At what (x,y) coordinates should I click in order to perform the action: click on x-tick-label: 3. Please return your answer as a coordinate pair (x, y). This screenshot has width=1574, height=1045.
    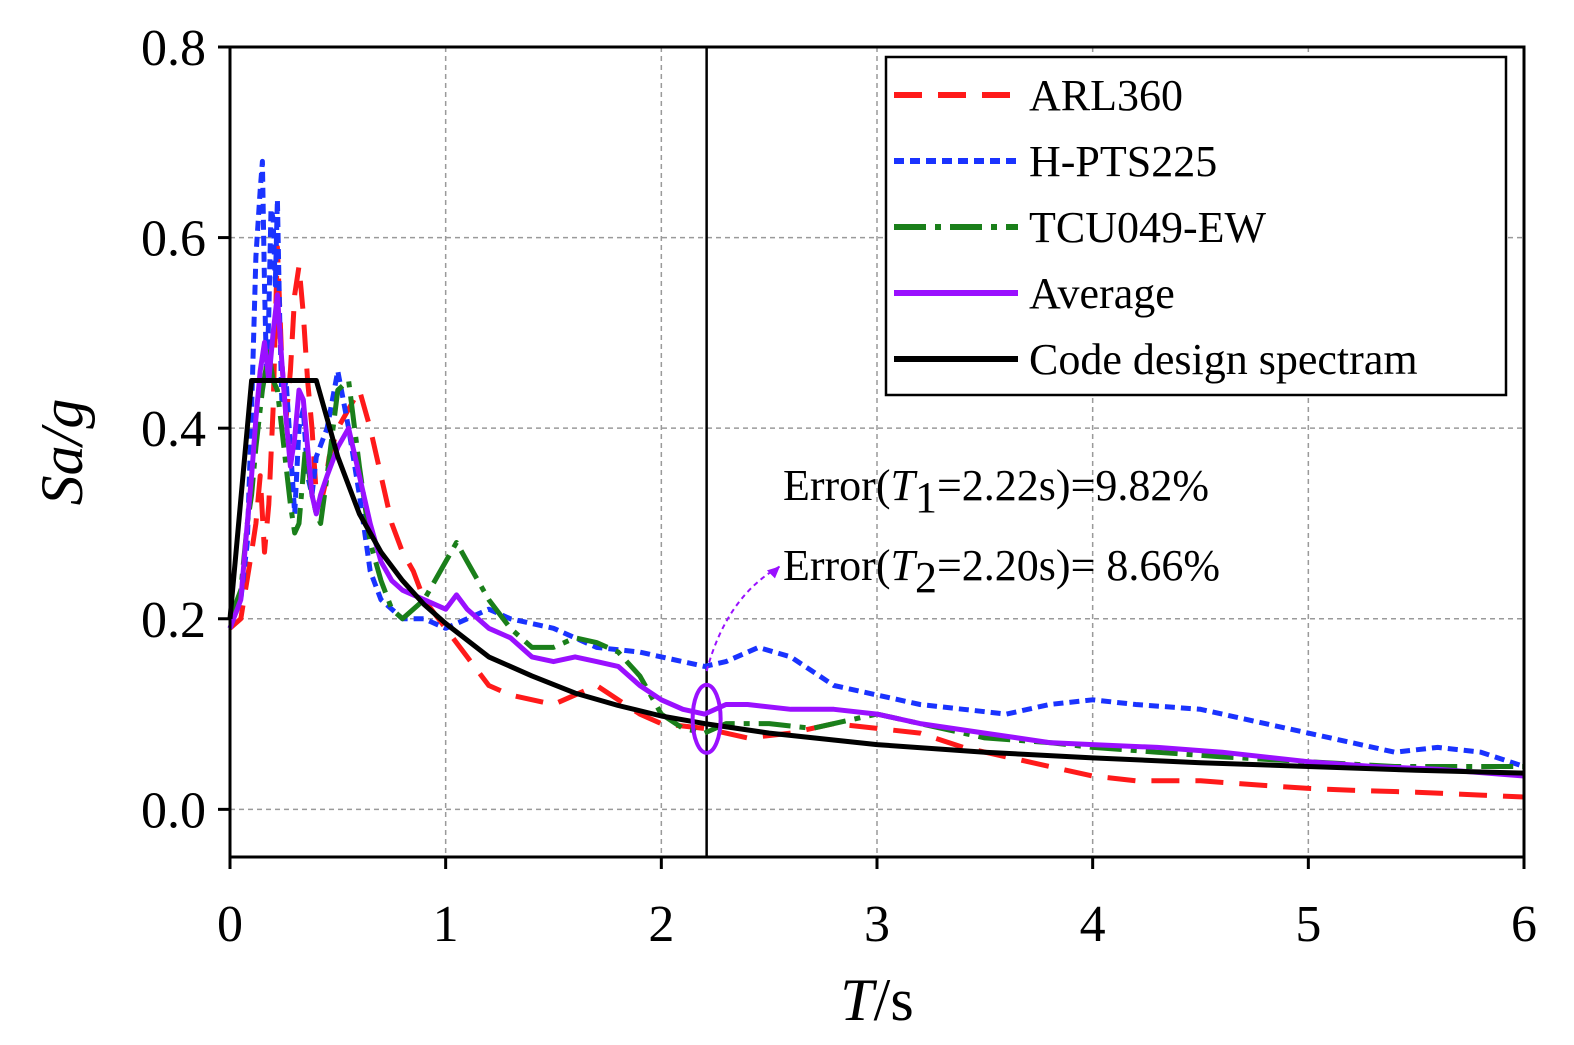
    Looking at the image, I should click on (877, 924).